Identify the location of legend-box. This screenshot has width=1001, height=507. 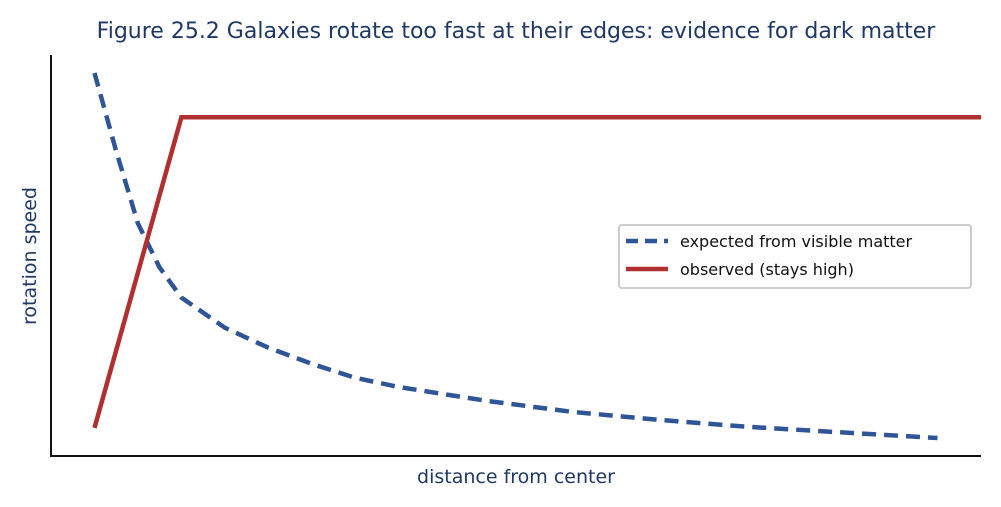
(795, 256).